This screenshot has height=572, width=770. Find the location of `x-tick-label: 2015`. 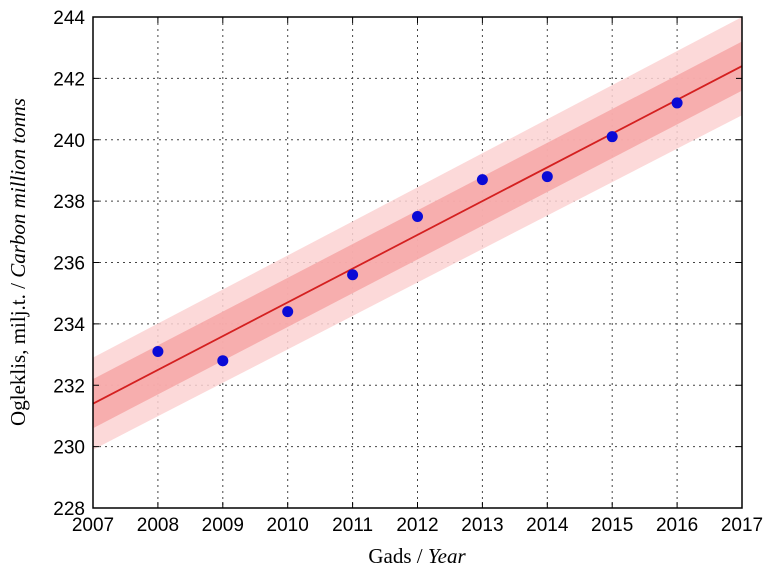

x-tick-label: 2015 is located at coordinates (612, 525).